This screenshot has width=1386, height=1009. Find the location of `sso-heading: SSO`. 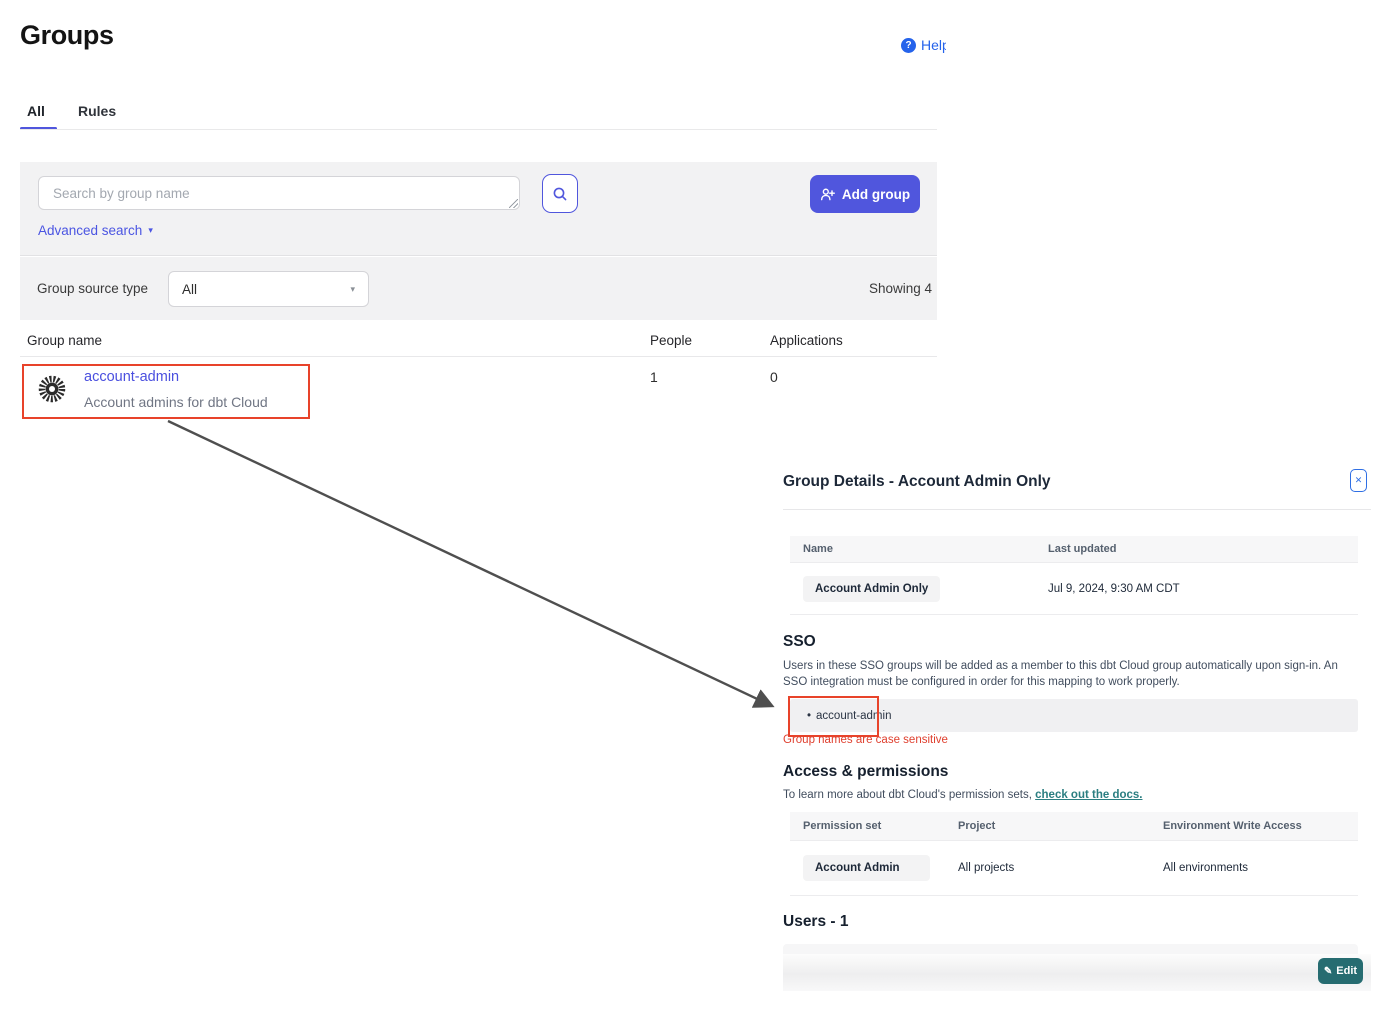

sso-heading: SSO is located at coordinates (799, 641).